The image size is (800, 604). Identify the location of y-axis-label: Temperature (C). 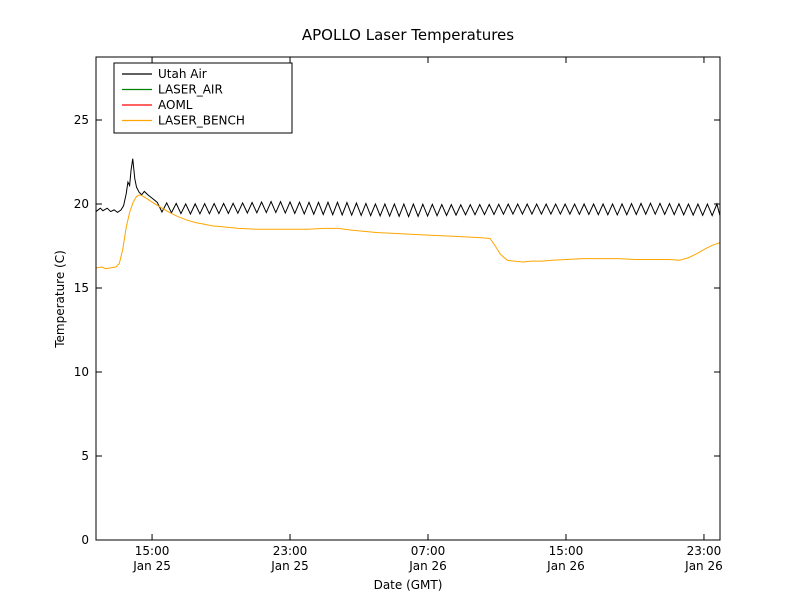
(60, 299).